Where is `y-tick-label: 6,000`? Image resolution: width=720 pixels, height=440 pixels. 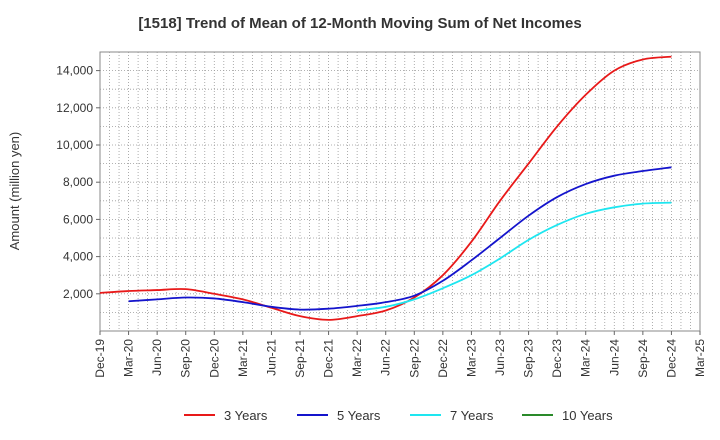
y-tick-label: 6,000 is located at coordinates (78, 219).